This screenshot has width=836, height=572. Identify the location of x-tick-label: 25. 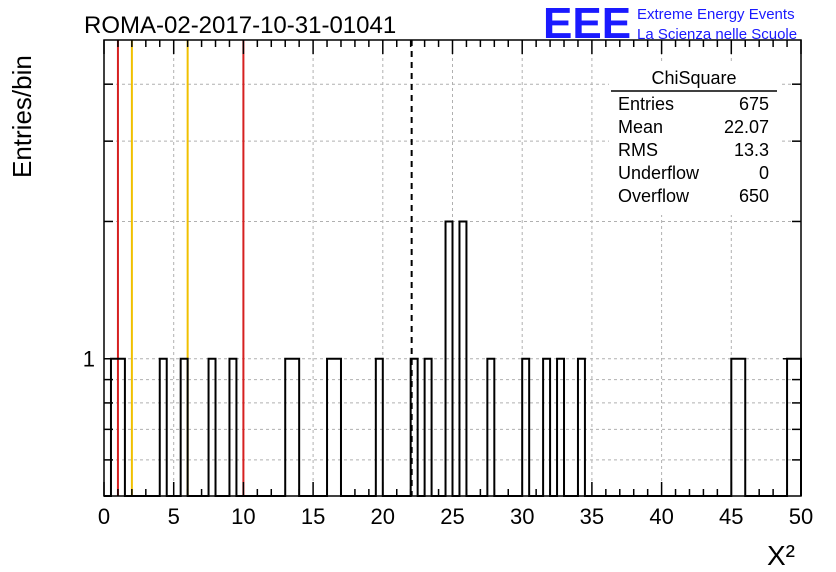
(452, 516).